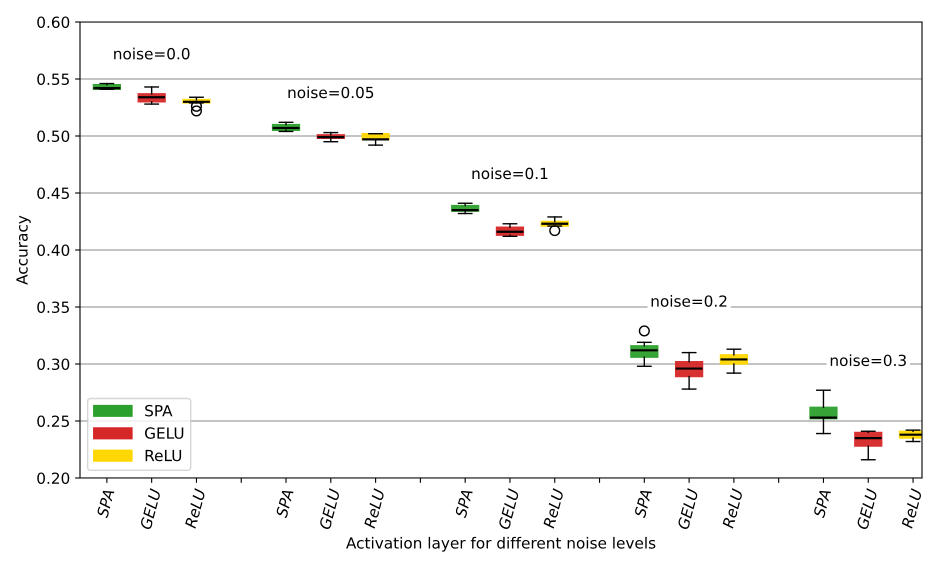  What do you see at coordinates (23, 250) in the screenshot?
I see `y-axis-title: Accuracy` at bounding box center [23, 250].